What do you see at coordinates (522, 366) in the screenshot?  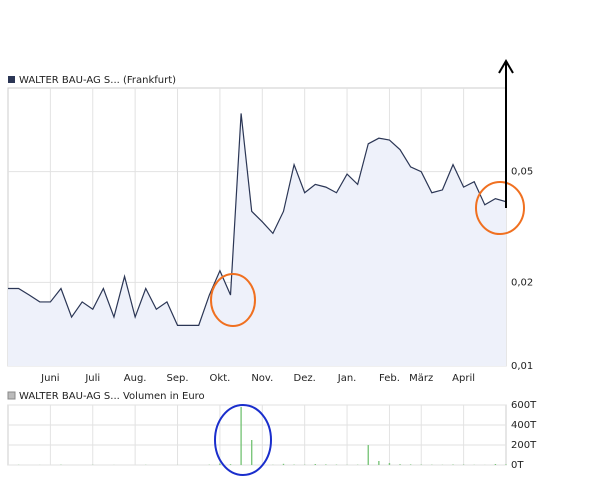 I see `y-tick-label: 0,01` at bounding box center [522, 366].